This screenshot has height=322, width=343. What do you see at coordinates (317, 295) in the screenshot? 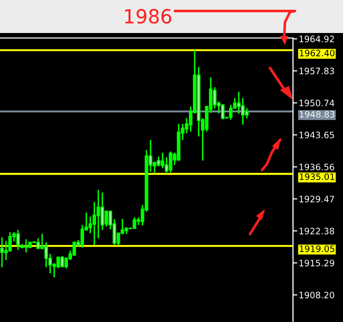
I see `y-tick-label: 1908.20` at bounding box center [317, 295].